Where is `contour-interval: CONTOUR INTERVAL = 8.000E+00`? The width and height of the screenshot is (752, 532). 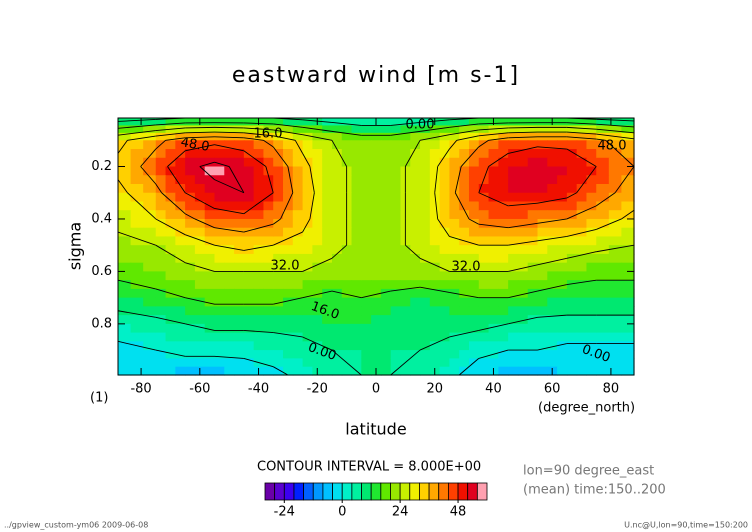 contour-interval: CONTOUR INTERVAL = 8.000E+00 is located at coordinates (369, 467).